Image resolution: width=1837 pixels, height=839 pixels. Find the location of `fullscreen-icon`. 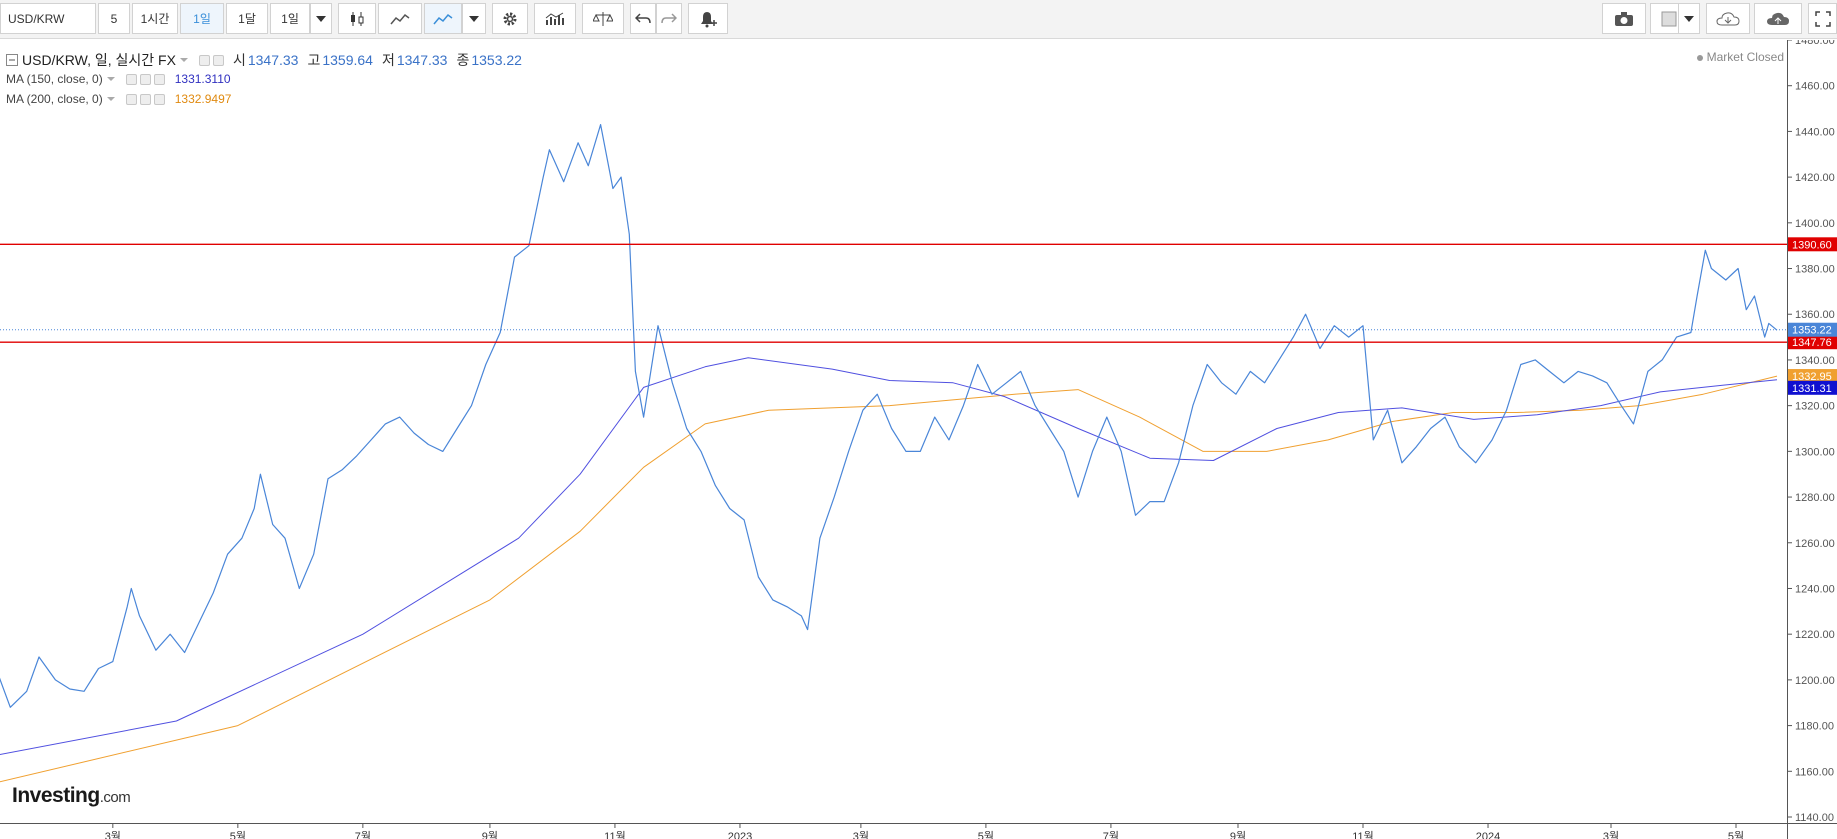

fullscreen-icon is located at coordinates (1822, 18).